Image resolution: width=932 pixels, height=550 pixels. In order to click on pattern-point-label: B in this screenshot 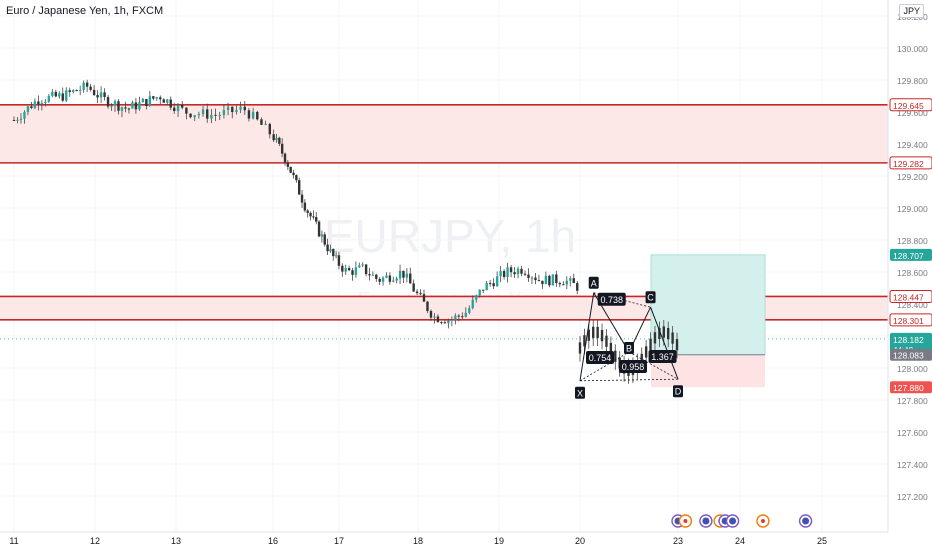, I will do `click(629, 349)`.